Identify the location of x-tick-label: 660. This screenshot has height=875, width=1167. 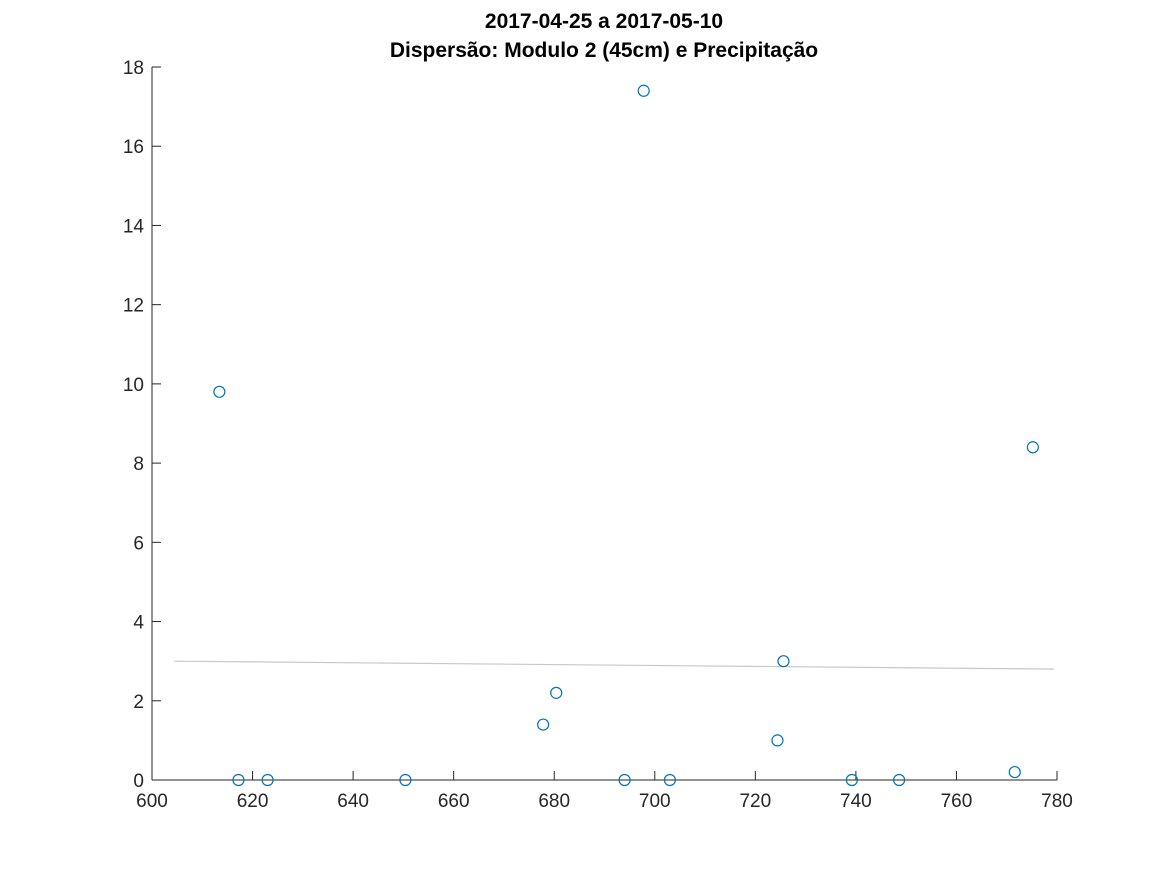
(454, 801).